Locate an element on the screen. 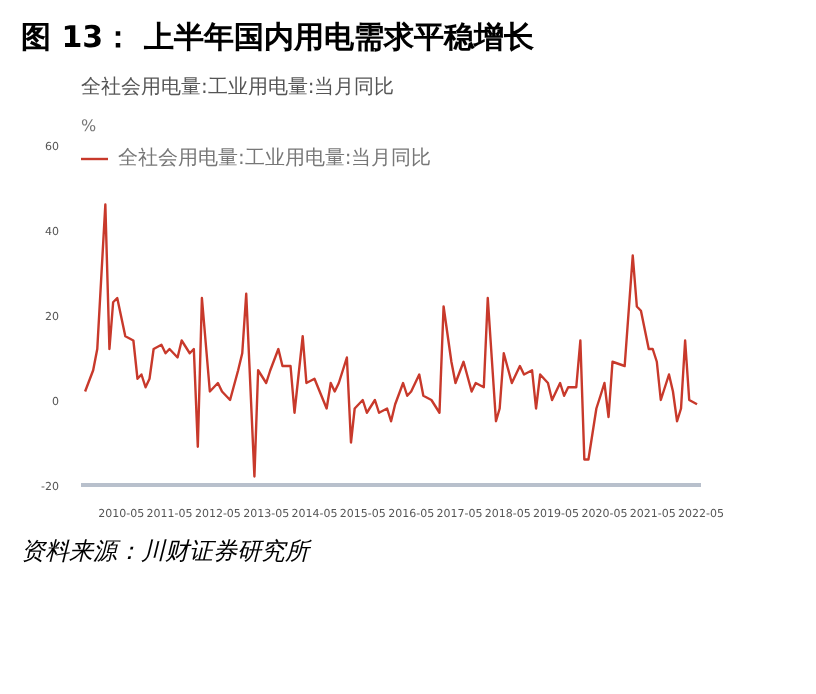 This screenshot has width=816, height=694. chart-title: 图 13： 上半年国内用电需求平稳增长 is located at coordinates (278, 37).